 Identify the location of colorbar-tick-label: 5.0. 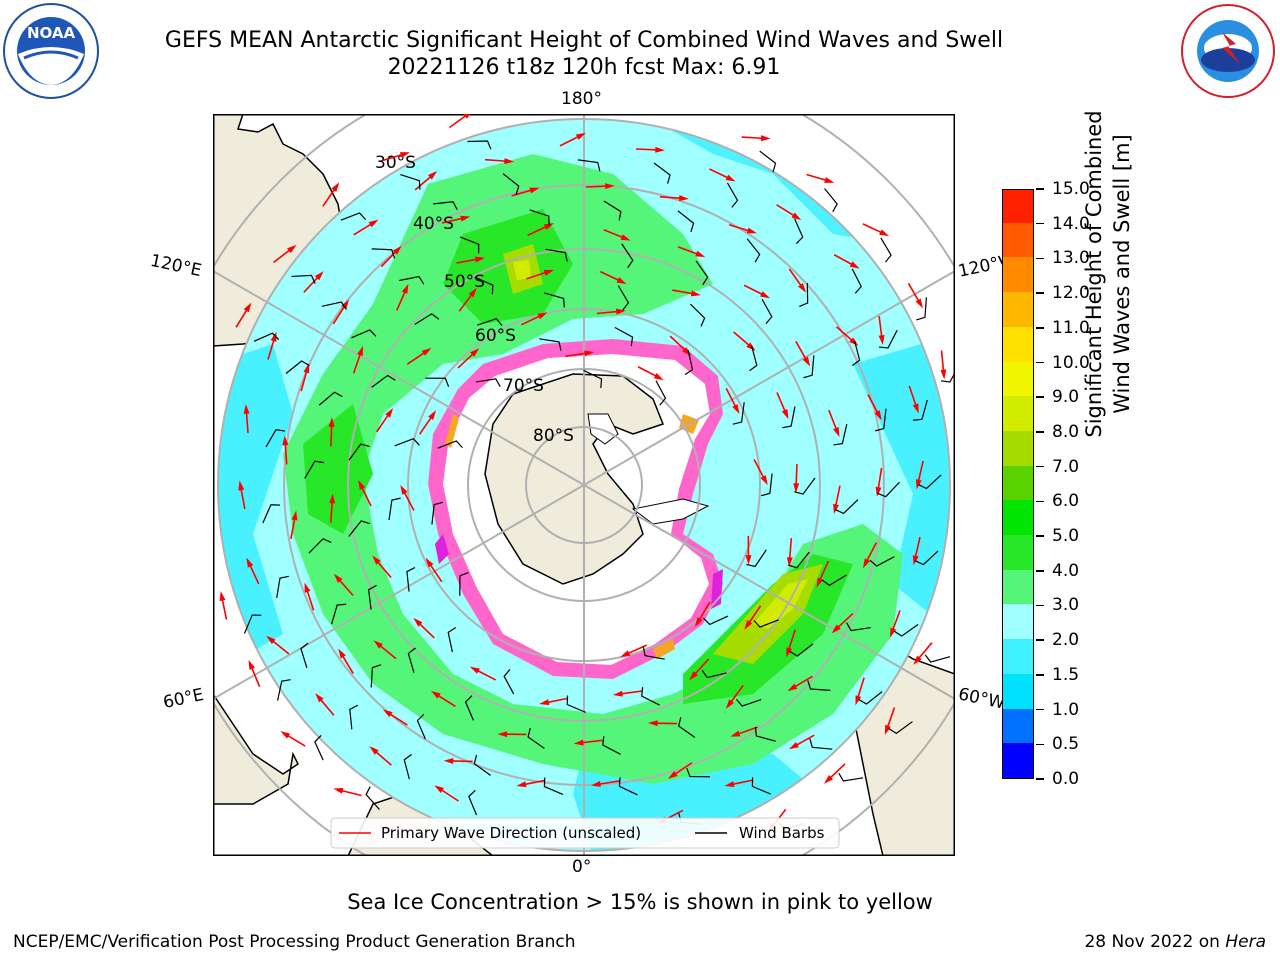
(1066, 536).